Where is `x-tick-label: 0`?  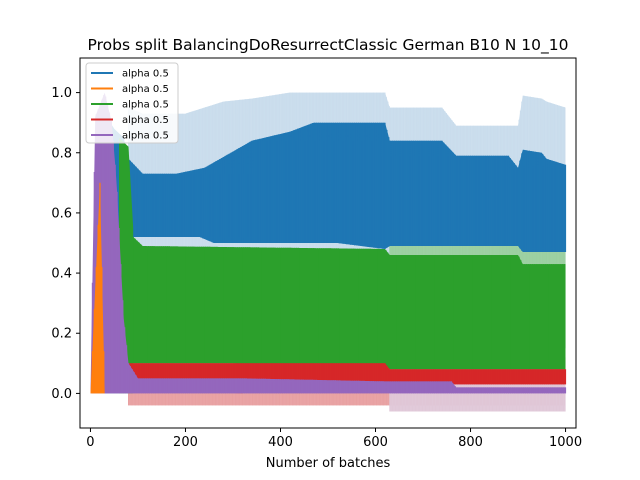
x-tick-label: 0 is located at coordinates (90, 442).